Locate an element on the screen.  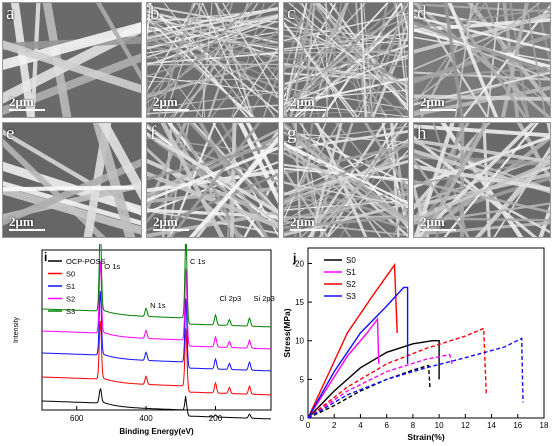
y-tick-label: 0 is located at coordinates (302, 418).